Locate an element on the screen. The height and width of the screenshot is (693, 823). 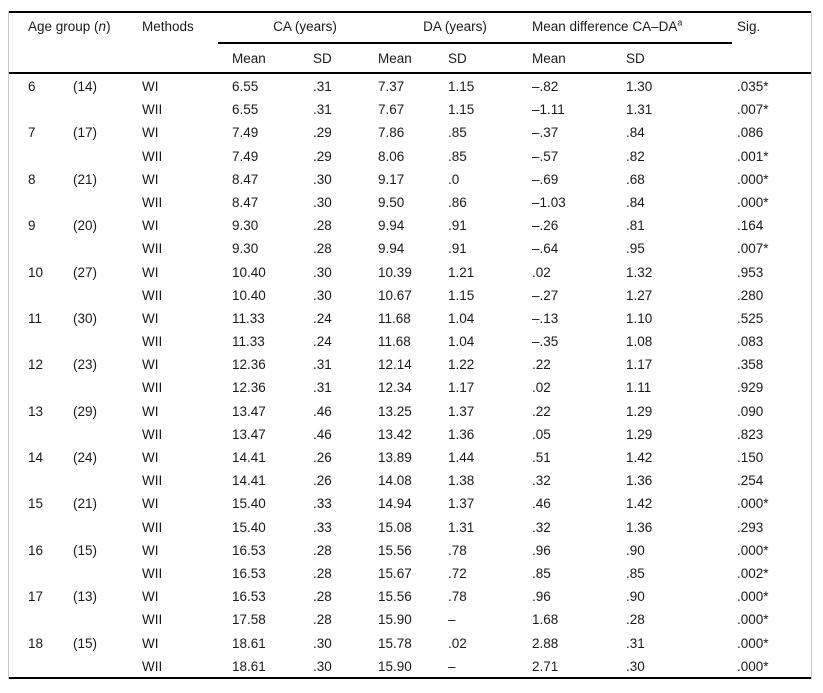
cell-ca-mean: 14.41 is located at coordinates (249, 481).